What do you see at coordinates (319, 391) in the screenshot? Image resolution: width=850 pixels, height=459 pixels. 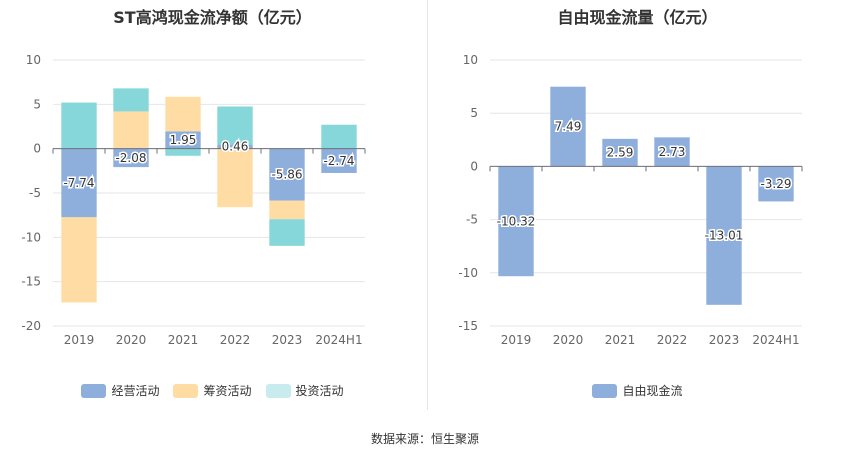 I see `legend-label: 投资活动` at bounding box center [319, 391].